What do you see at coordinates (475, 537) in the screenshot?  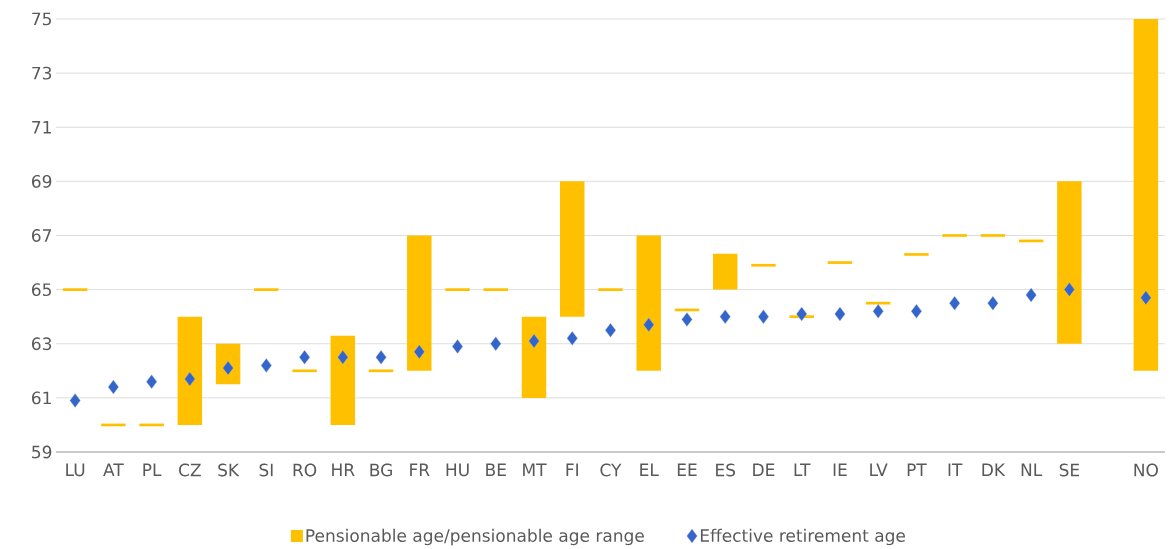 I see `legend-label: Pensionable age/pensionable age range` at bounding box center [475, 537].